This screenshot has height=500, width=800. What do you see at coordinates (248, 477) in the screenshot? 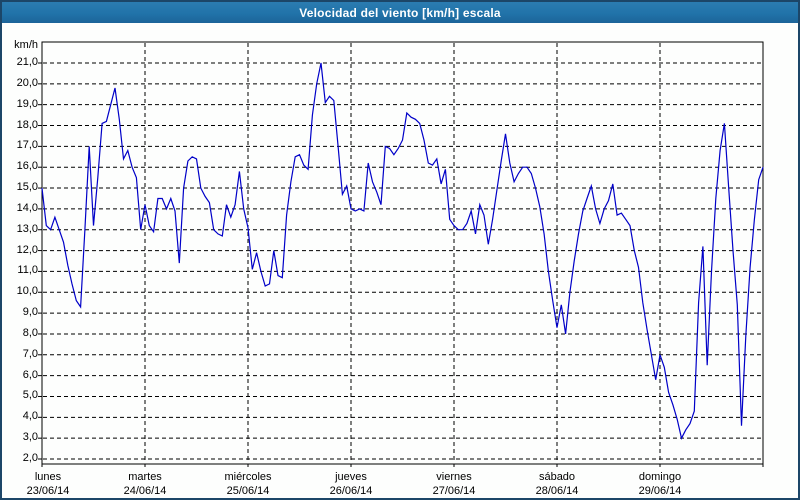
I see `x-day-name-label: miércoles` at bounding box center [248, 477].